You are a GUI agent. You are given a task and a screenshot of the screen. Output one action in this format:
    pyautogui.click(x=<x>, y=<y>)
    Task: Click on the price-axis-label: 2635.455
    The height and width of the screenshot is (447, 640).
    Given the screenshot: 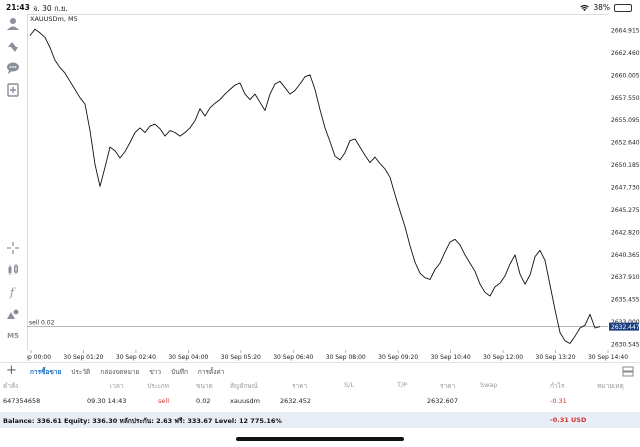 What is the action you would take?
    pyautogui.click(x=625, y=300)
    